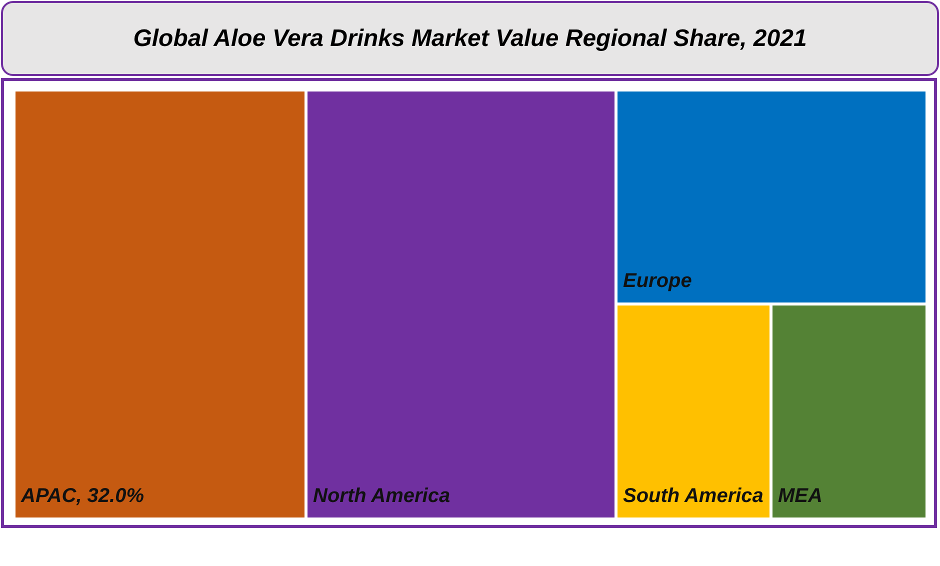 The height and width of the screenshot is (566, 940). Describe the element at coordinates (693, 496) in the screenshot. I see `category-label: South America` at that location.